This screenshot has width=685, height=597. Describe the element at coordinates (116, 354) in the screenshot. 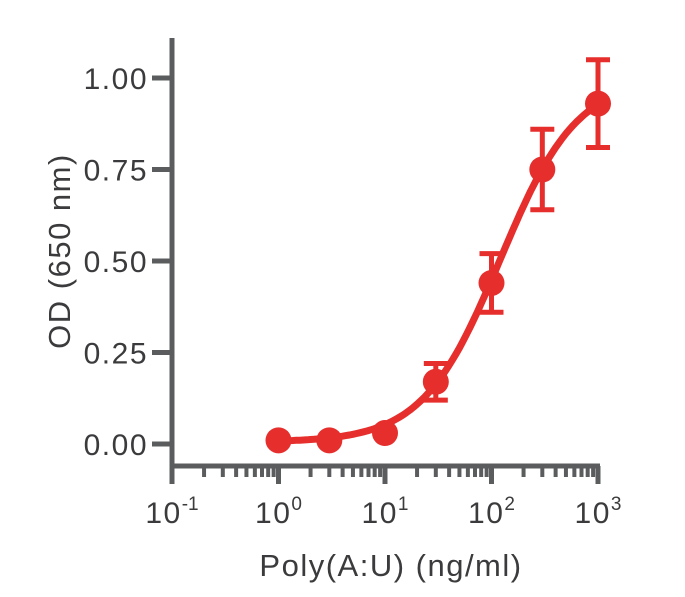

I see `y-tick-label: 0.25` at that location.